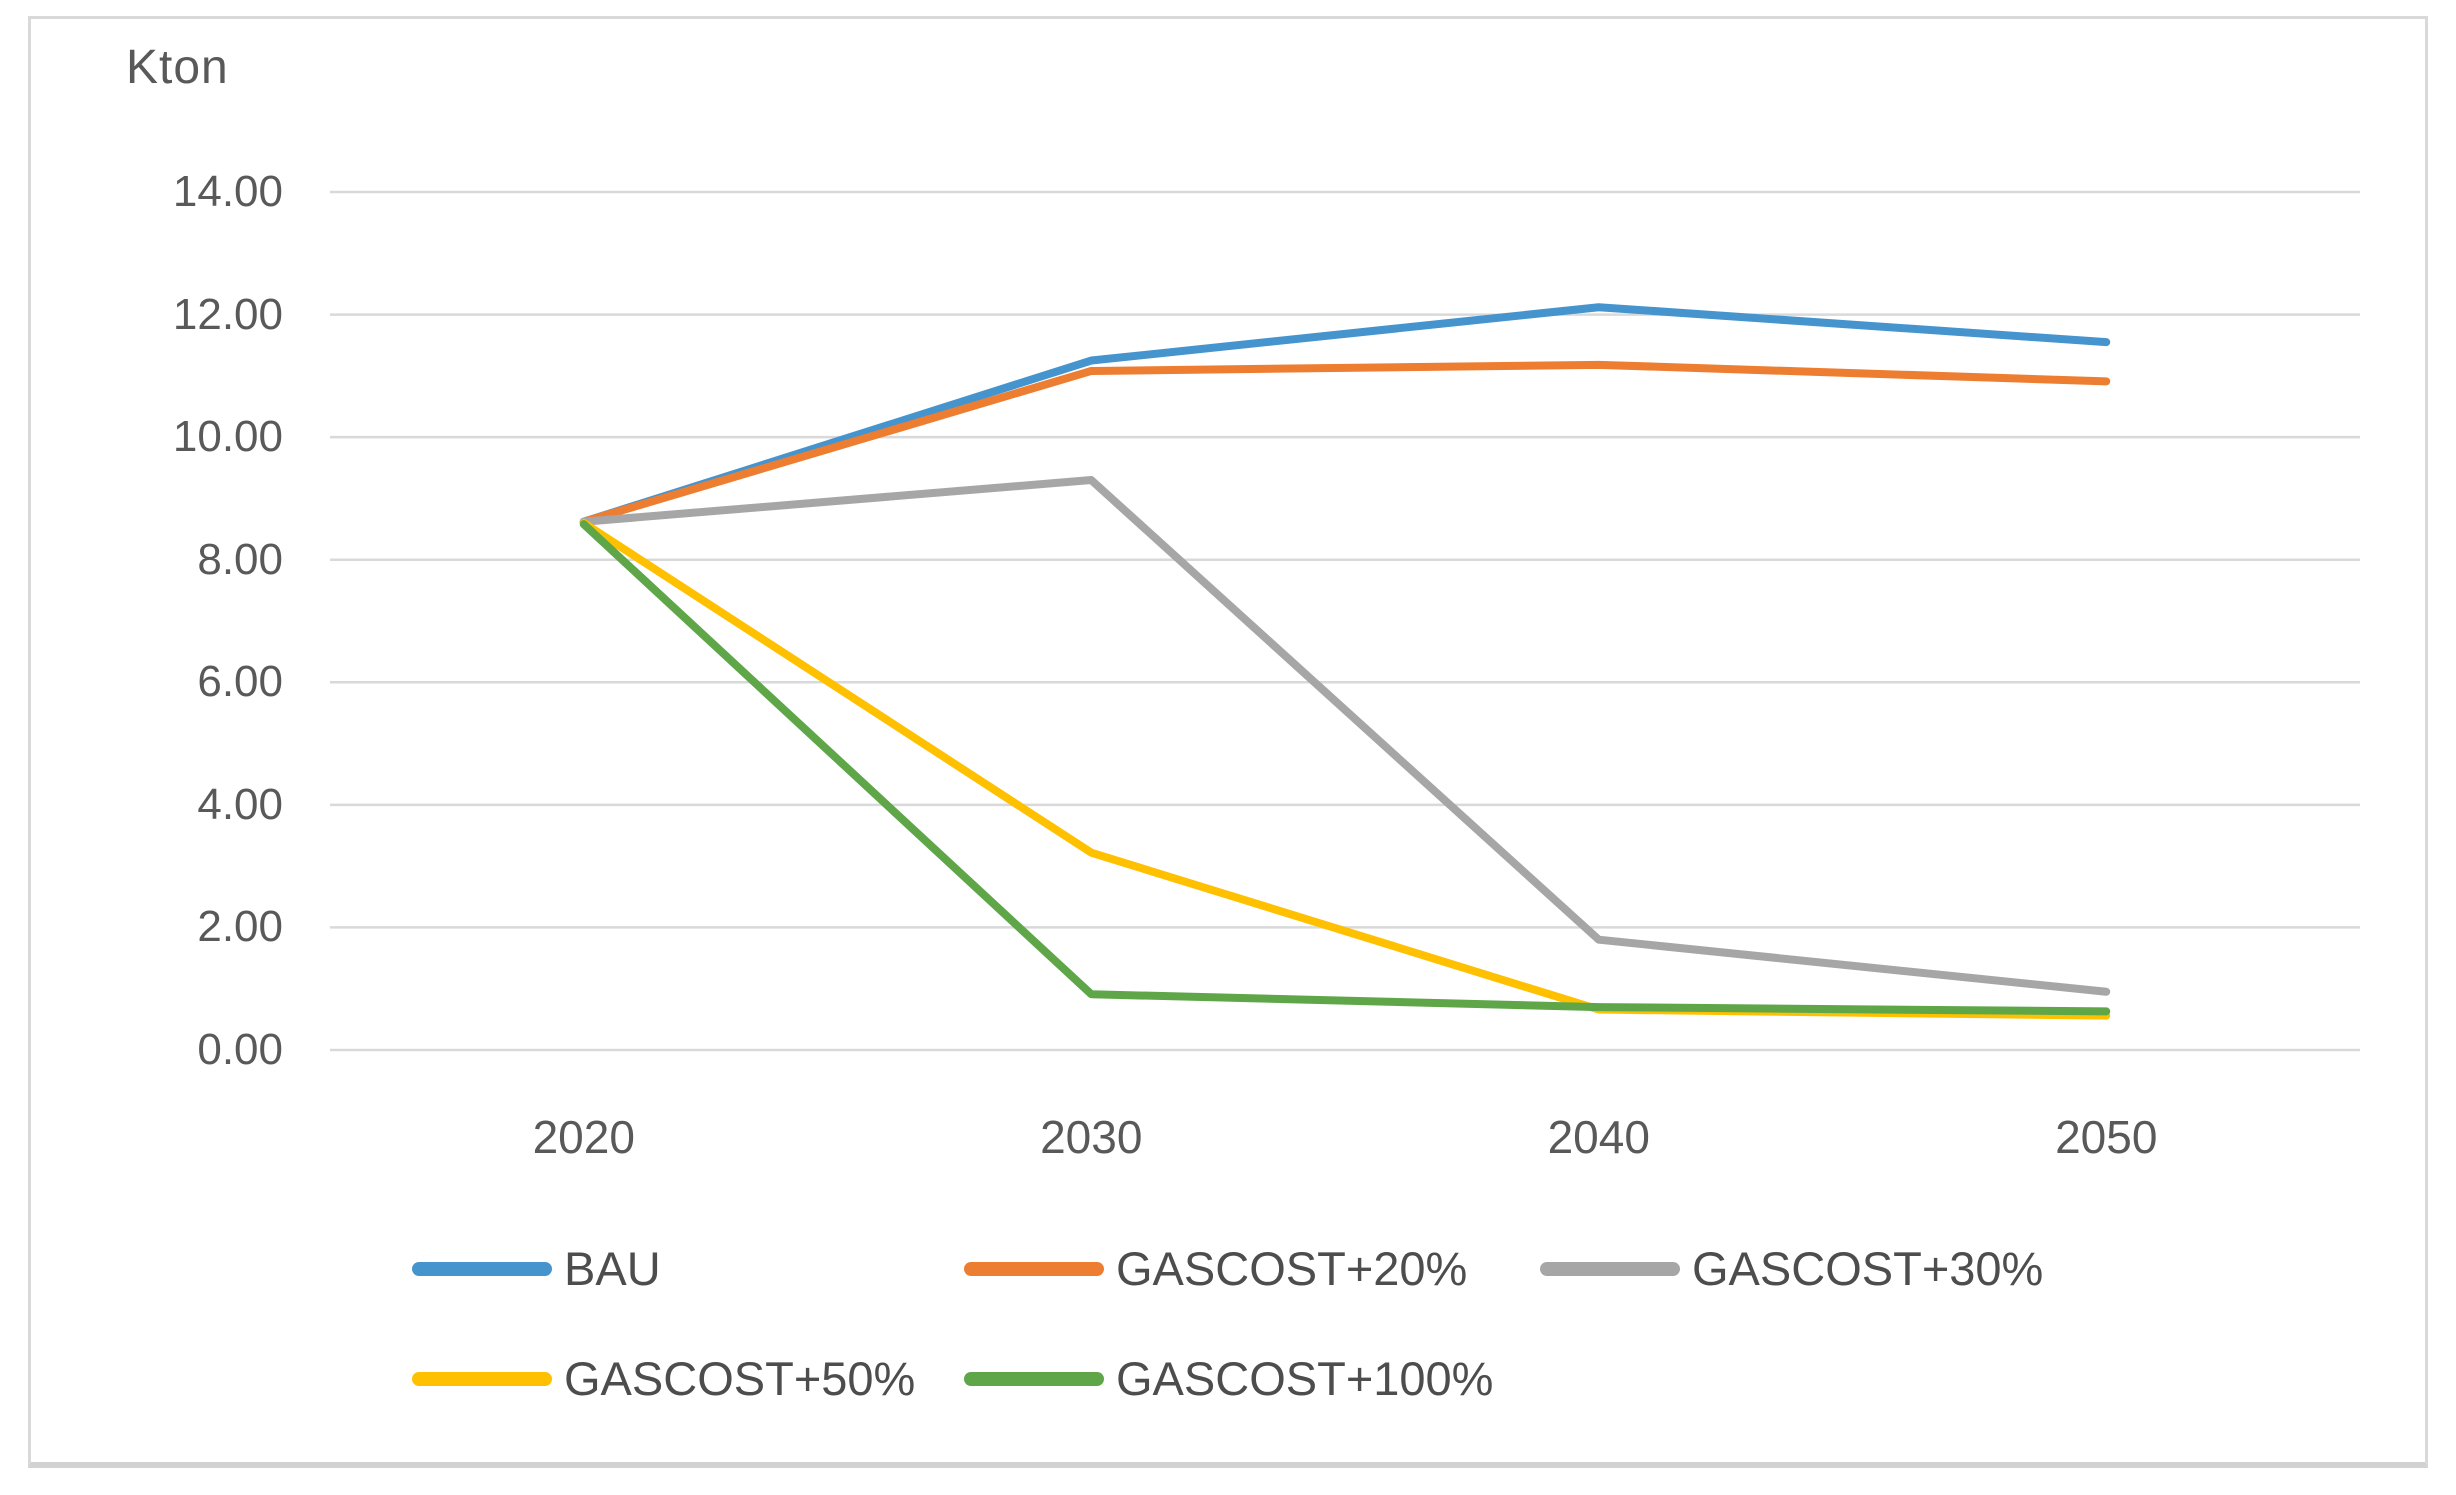  What do you see at coordinates (227, 314) in the screenshot?
I see `y-tick-label-12.00: 12.00` at bounding box center [227, 314].